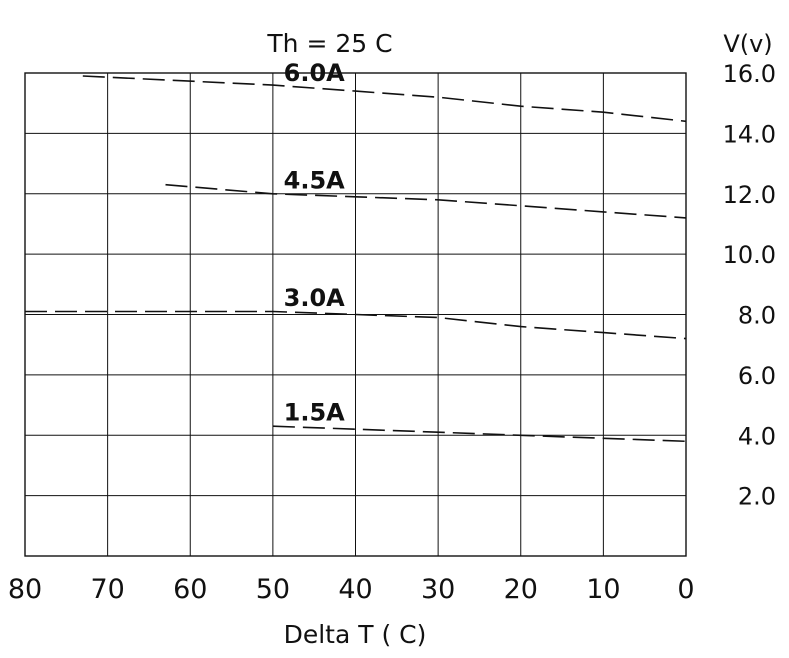  Describe the element at coordinates (757, 436) in the screenshot. I see `y-tick-label: 4.0` at that location.